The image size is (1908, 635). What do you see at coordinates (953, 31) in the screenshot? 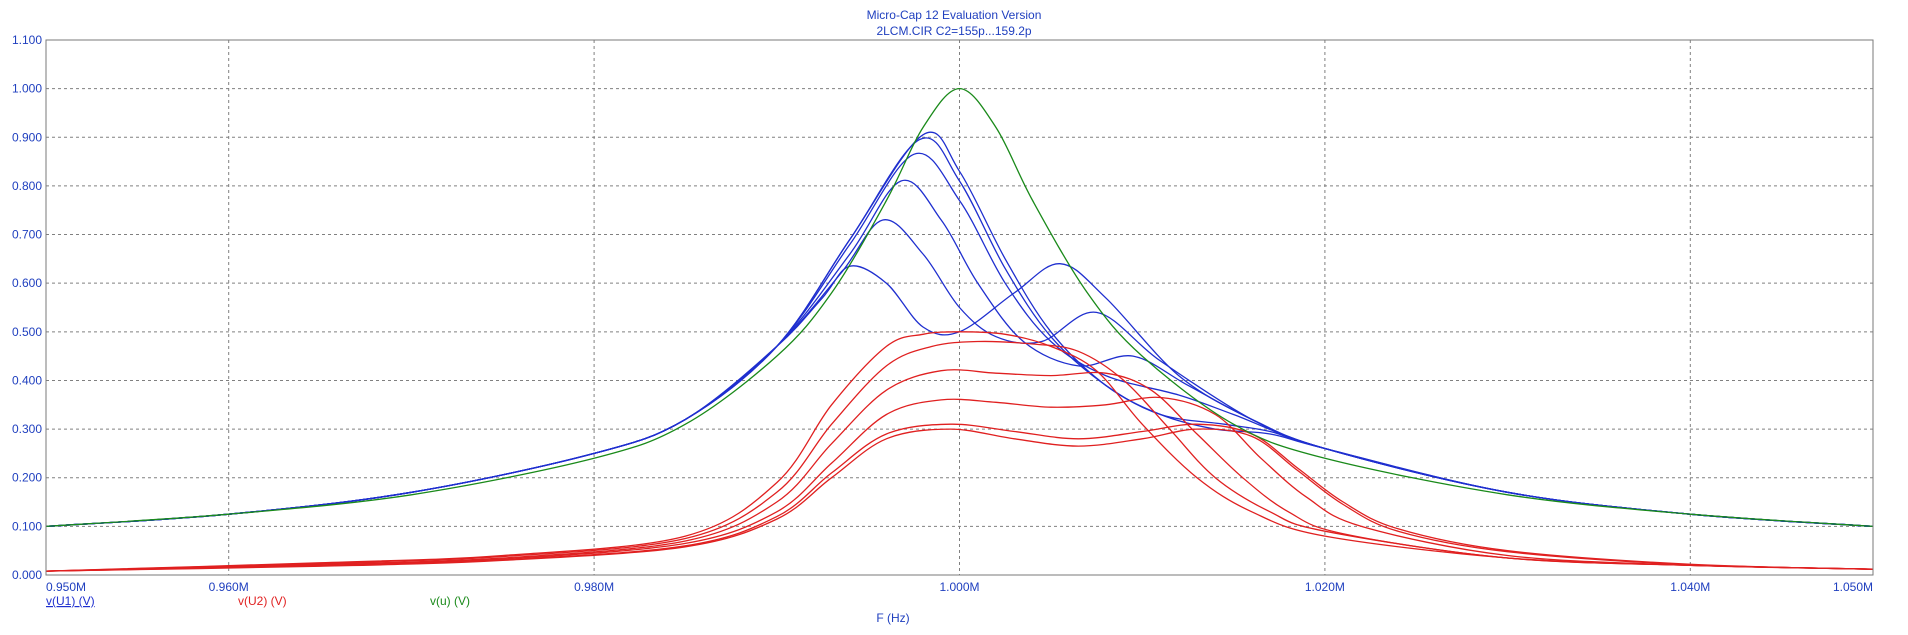
I see `chart-subtitle: 2LCM.CIR C2=155p...159.2p` at bounding box center [953, 31].